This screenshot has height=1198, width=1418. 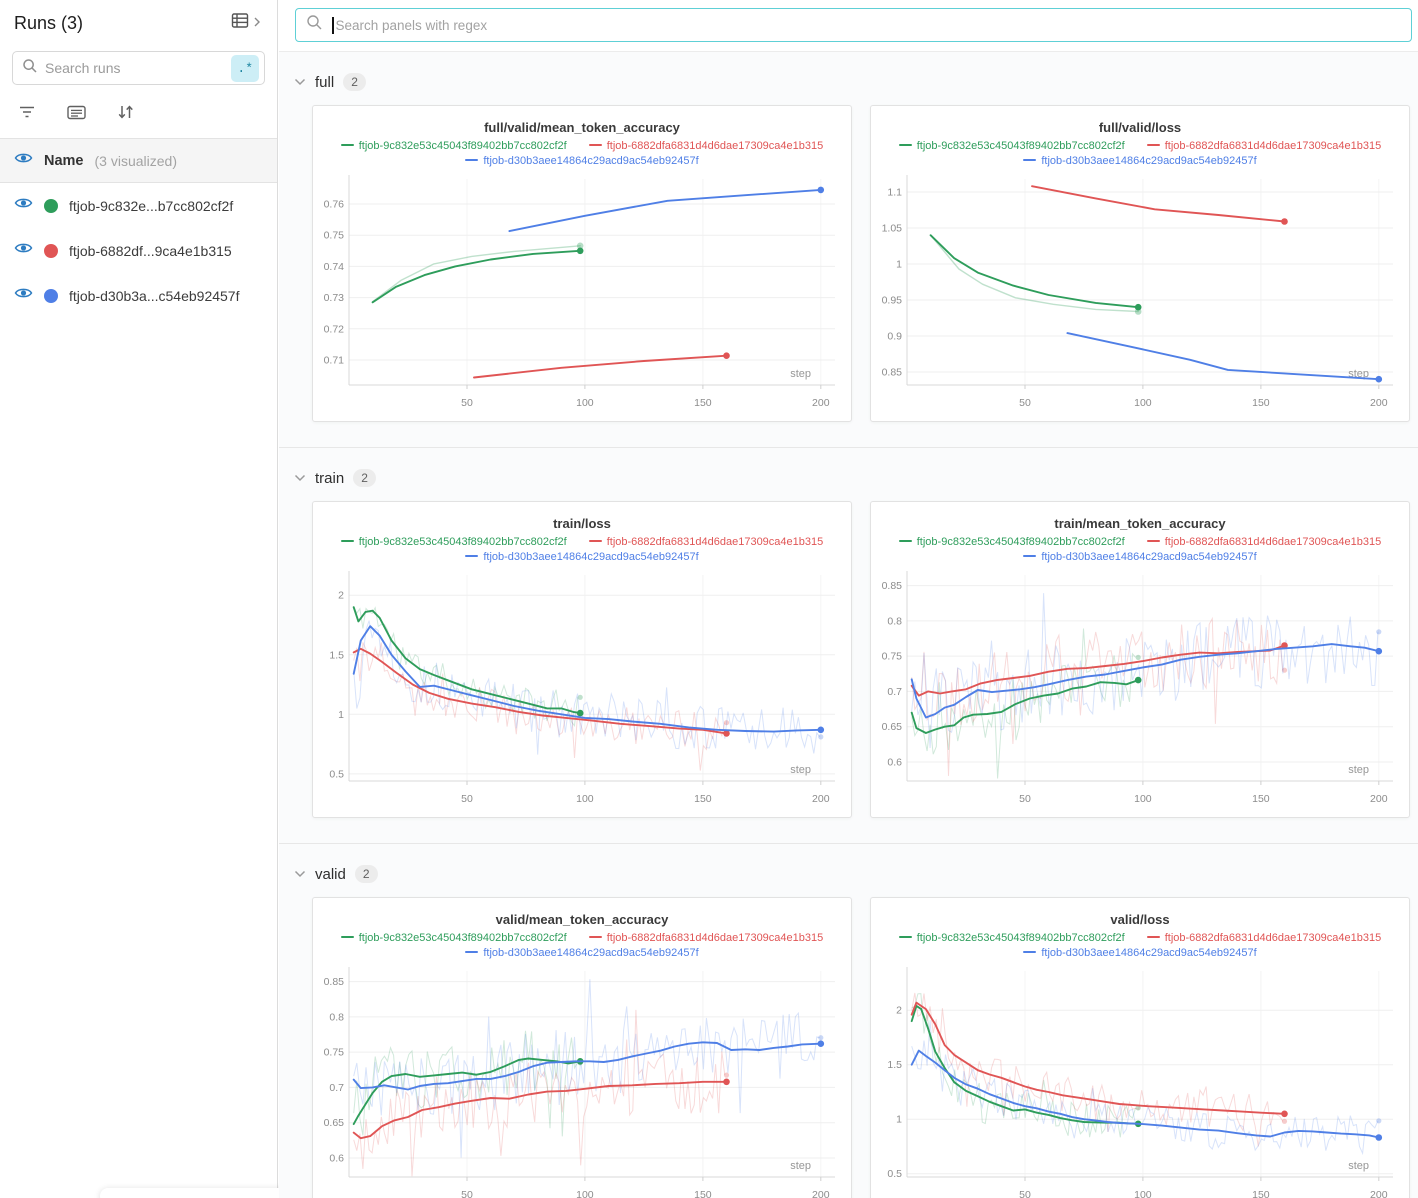 I want to click on runs-search-placeholder: Search runs, so click(x=83, y=68).